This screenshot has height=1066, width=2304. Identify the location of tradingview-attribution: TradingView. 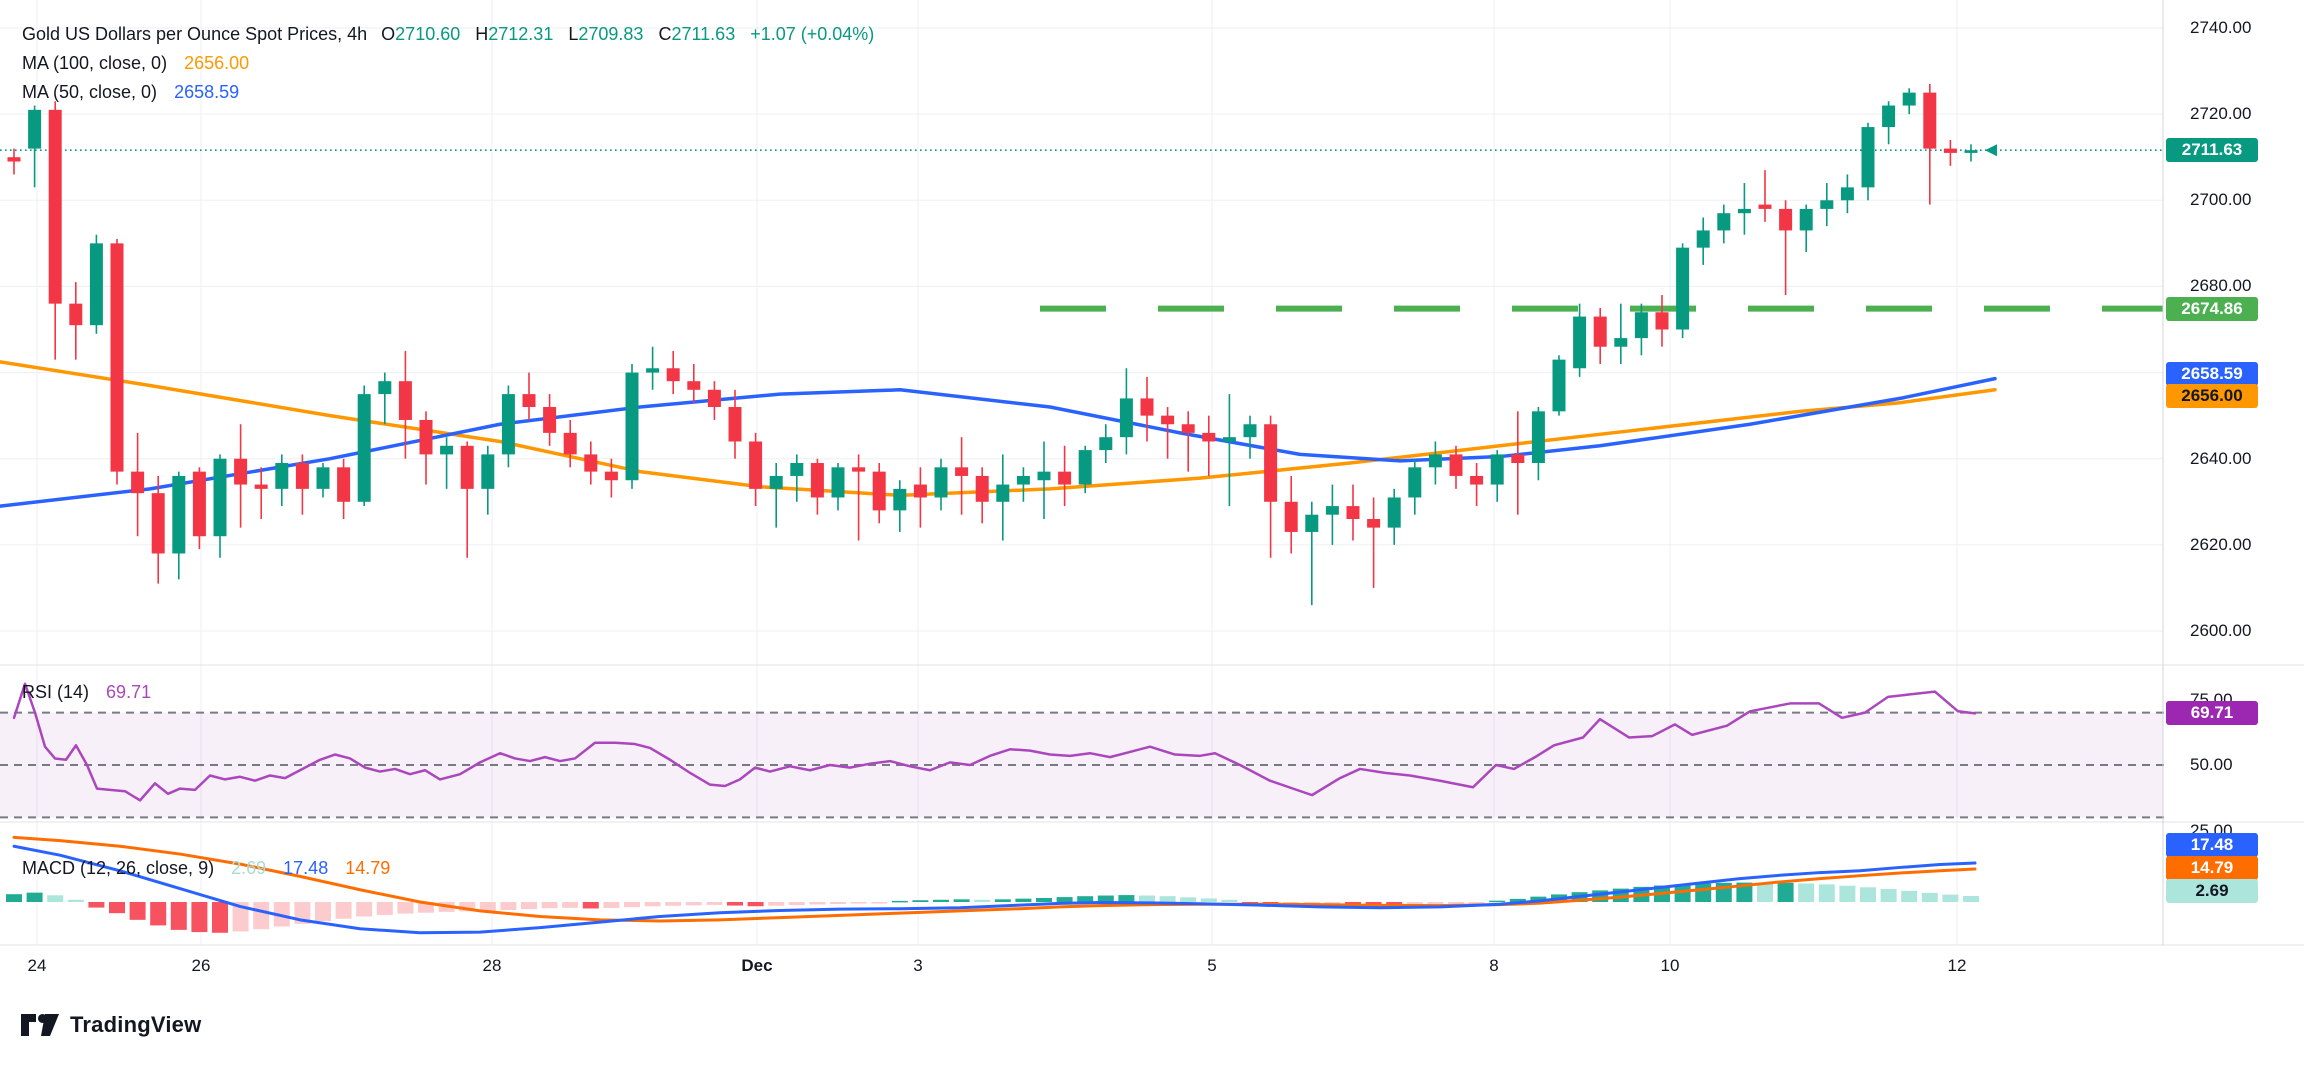
(110, 1025).